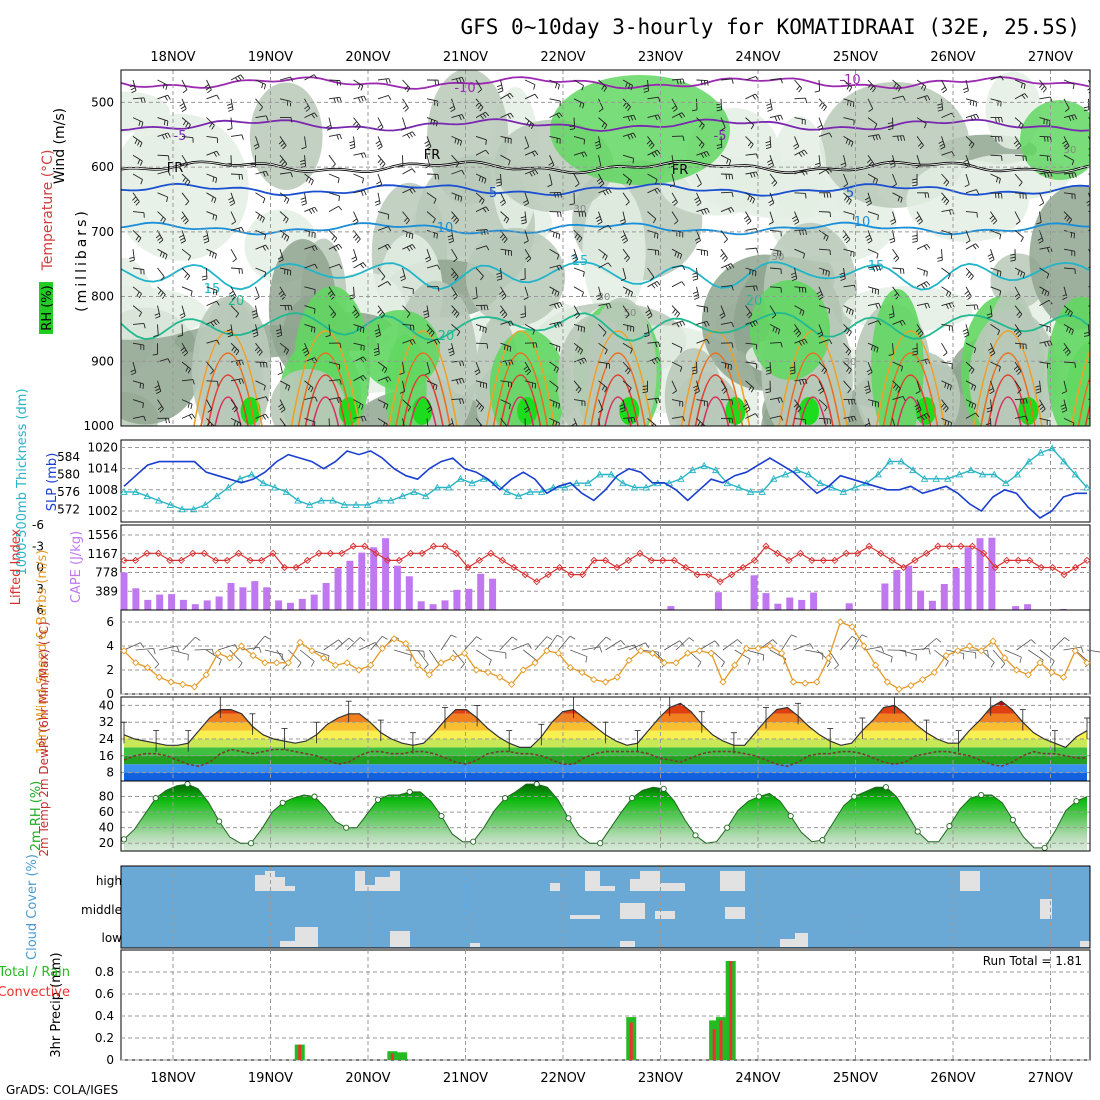  Describe the element at coordinates (631, 1041) in the screenshot. I see `precip-convective-bar` at that location.